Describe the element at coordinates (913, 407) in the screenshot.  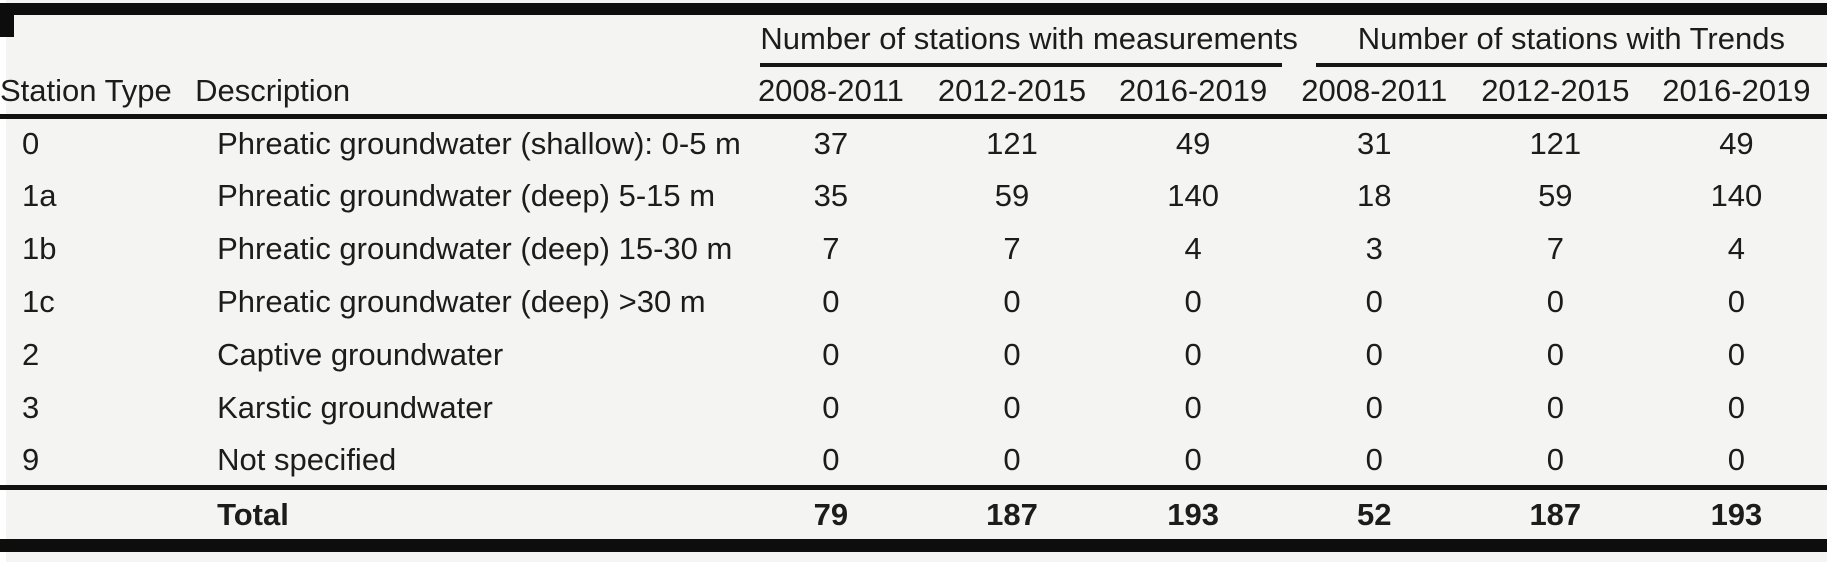
I see `table-row: 3 Karstic groundwater 0 0 0 0 0 0` at that location.